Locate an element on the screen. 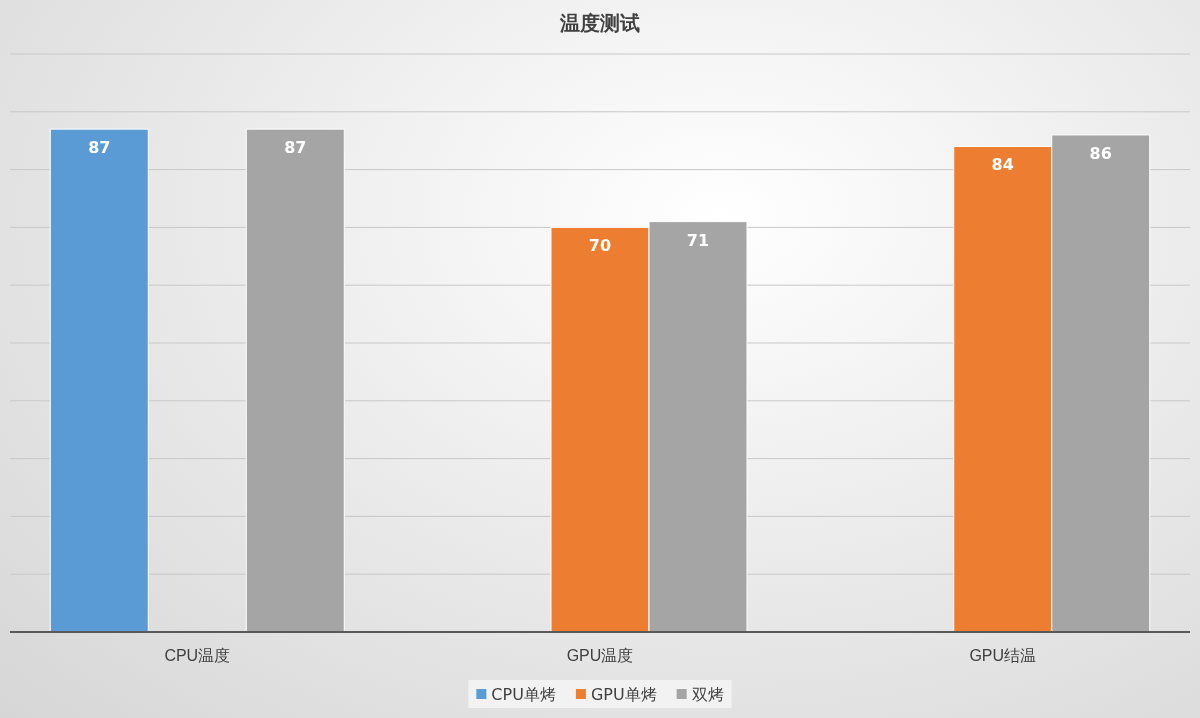 The image size is (1200, 718). legend-label: CPU单烤 is located at coordinates (523, 694).